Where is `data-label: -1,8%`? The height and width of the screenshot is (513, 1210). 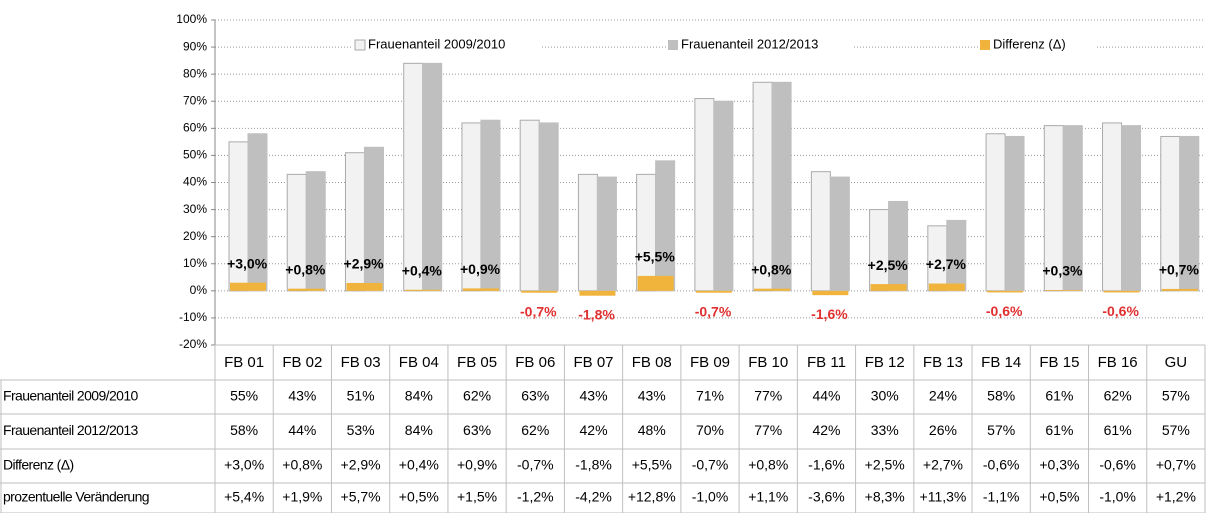 data-label: -1,8% is located at coordinates (596, 314).